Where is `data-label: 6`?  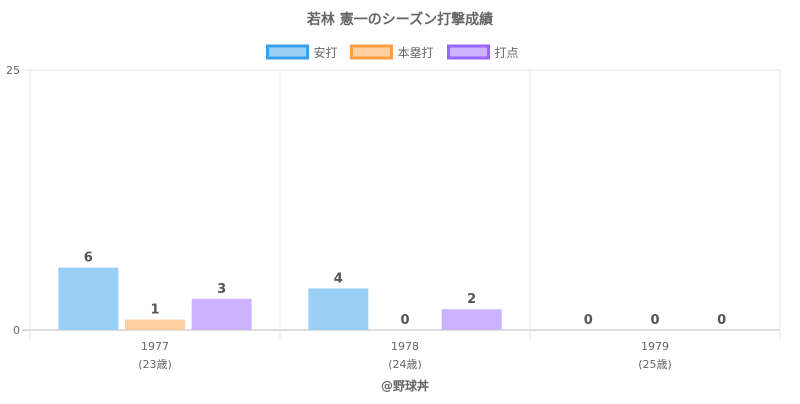
data-label: 6 is located at coordinates (88, 258).